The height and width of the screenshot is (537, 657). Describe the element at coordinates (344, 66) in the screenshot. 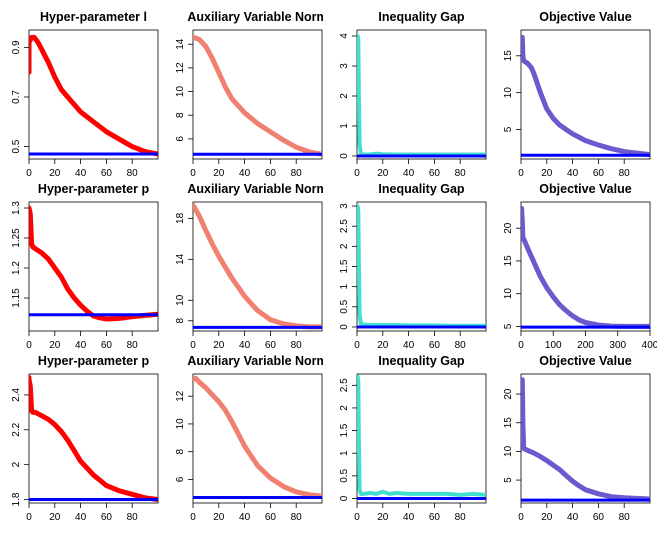

I see `y-tick-label: 3` at that location.